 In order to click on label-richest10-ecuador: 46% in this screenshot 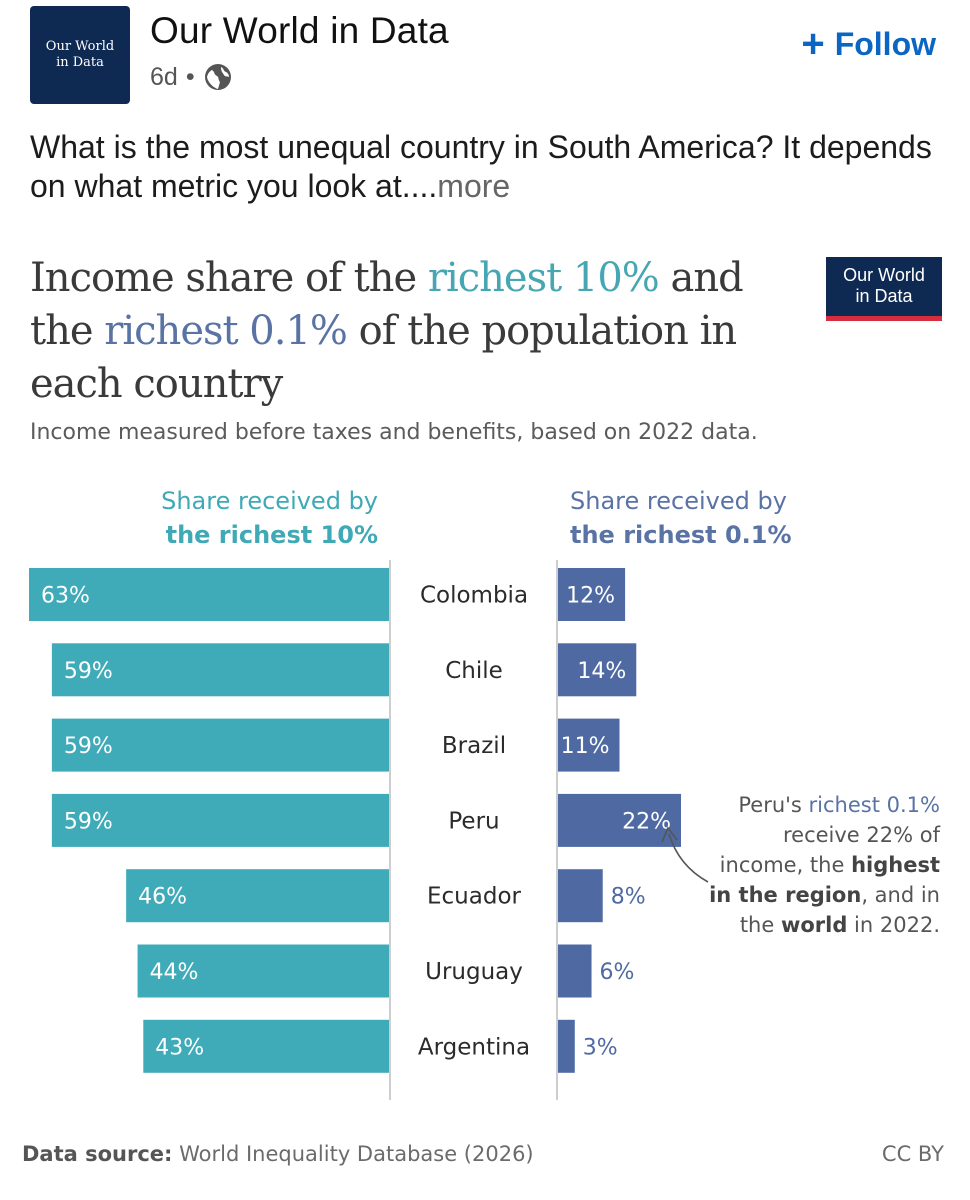, I will do `click(162, 897)`.